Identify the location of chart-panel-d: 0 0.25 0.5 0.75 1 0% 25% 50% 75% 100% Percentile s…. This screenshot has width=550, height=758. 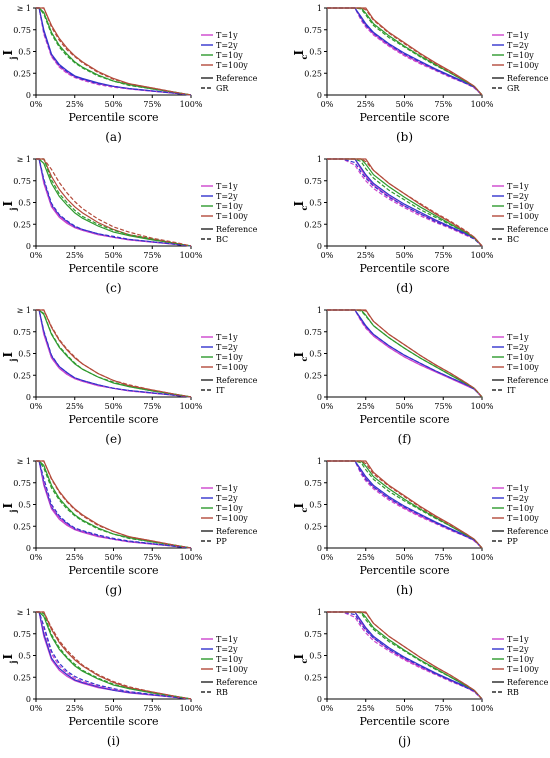
(420, 225).